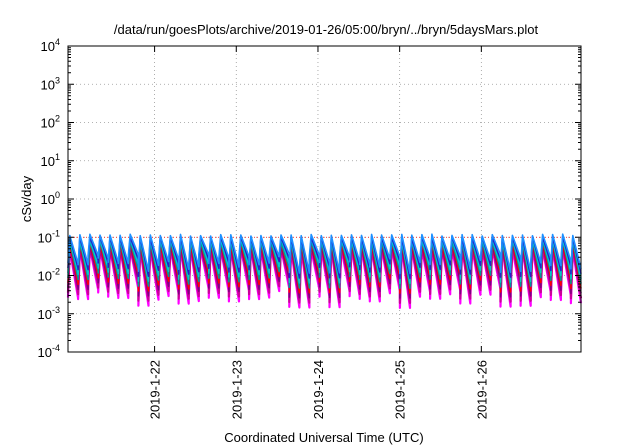  I want to click on y-tick-label: 10⁻³, so click(49, 313).